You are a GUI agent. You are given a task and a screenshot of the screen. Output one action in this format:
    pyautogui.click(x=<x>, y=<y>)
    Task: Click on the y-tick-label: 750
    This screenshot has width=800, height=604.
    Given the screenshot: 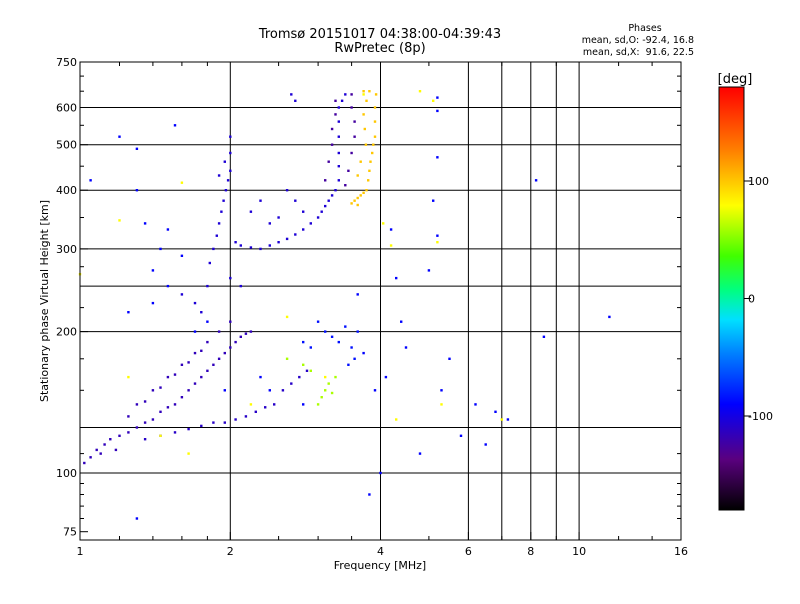 What is the action you would take?
    pyautogui.click(x=66, y=62)
    